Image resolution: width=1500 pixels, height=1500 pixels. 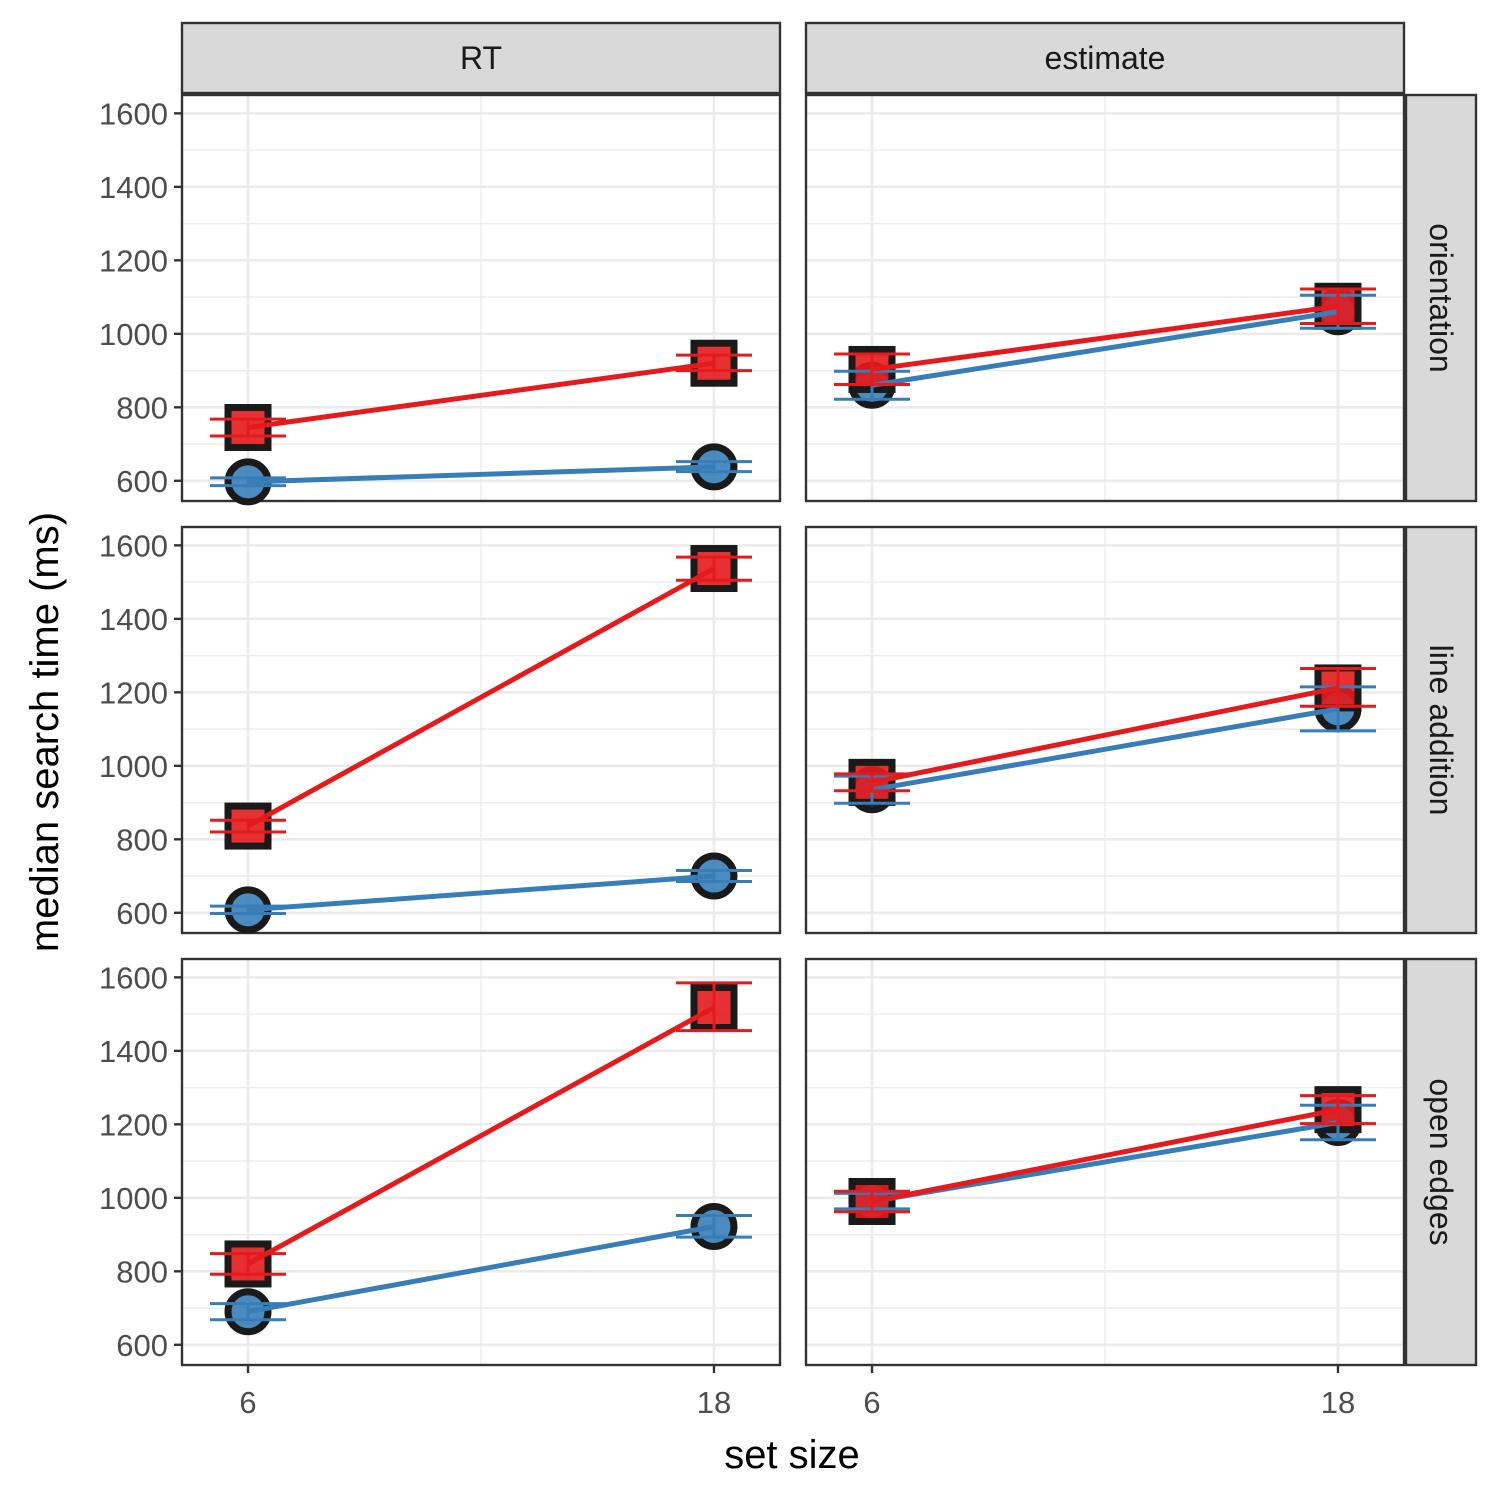 What do you see at coordinates (481, 1269) in the screenshot?
I see `series-line-blue-rt-open-edges` at bounding box center [481, 1269].